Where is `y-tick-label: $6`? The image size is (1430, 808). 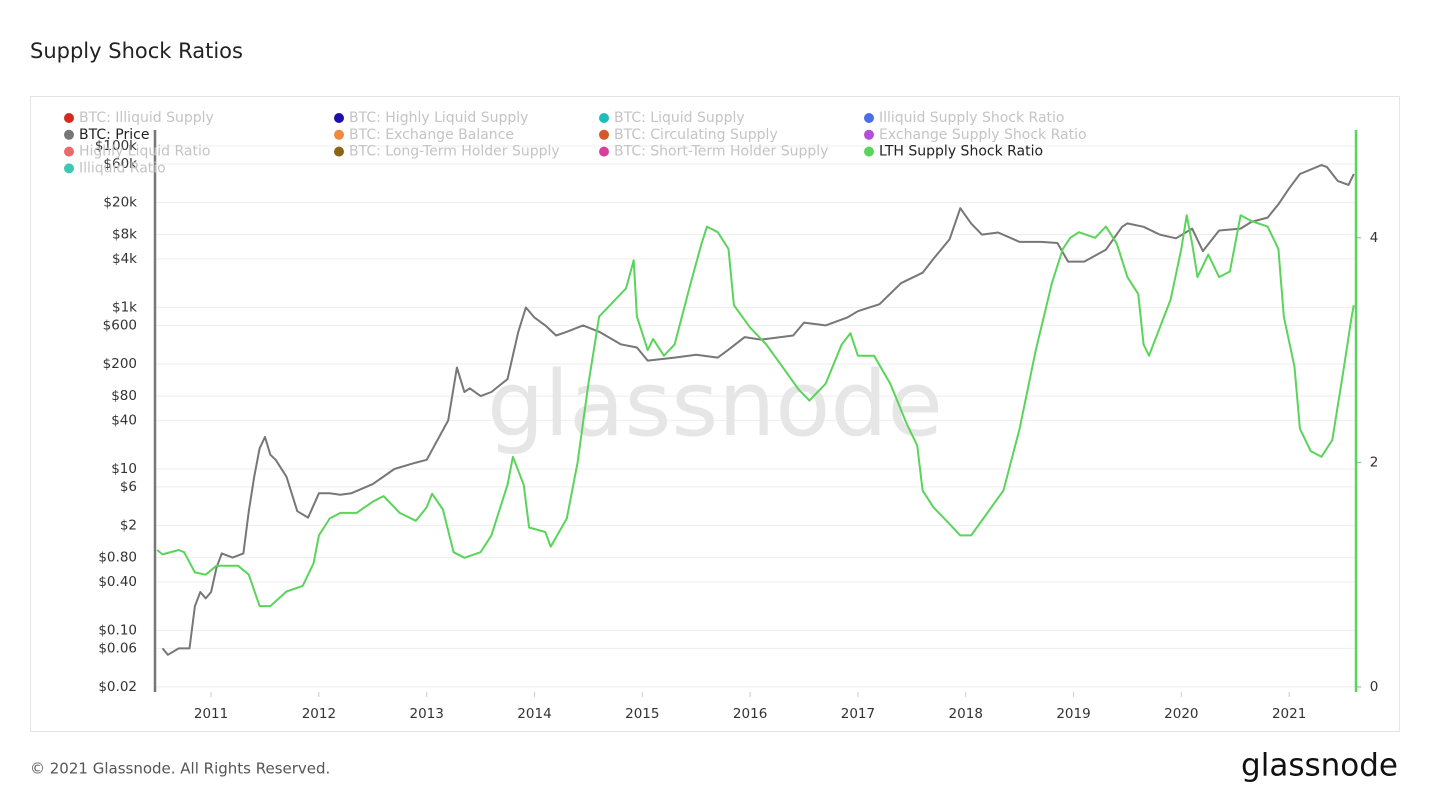 y-tick-label: $6 is located at coordinates (128, 487).